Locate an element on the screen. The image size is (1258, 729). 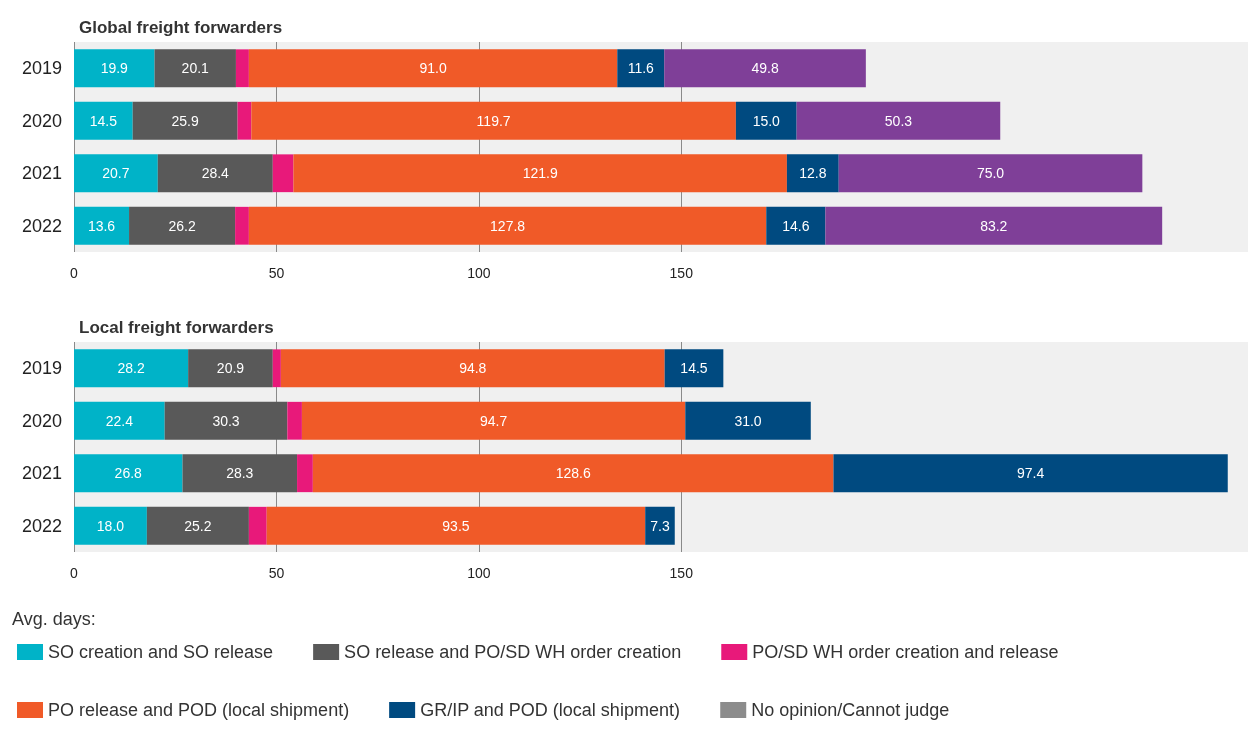
data-label: 97.4 is located at coordinates (1030, 473).